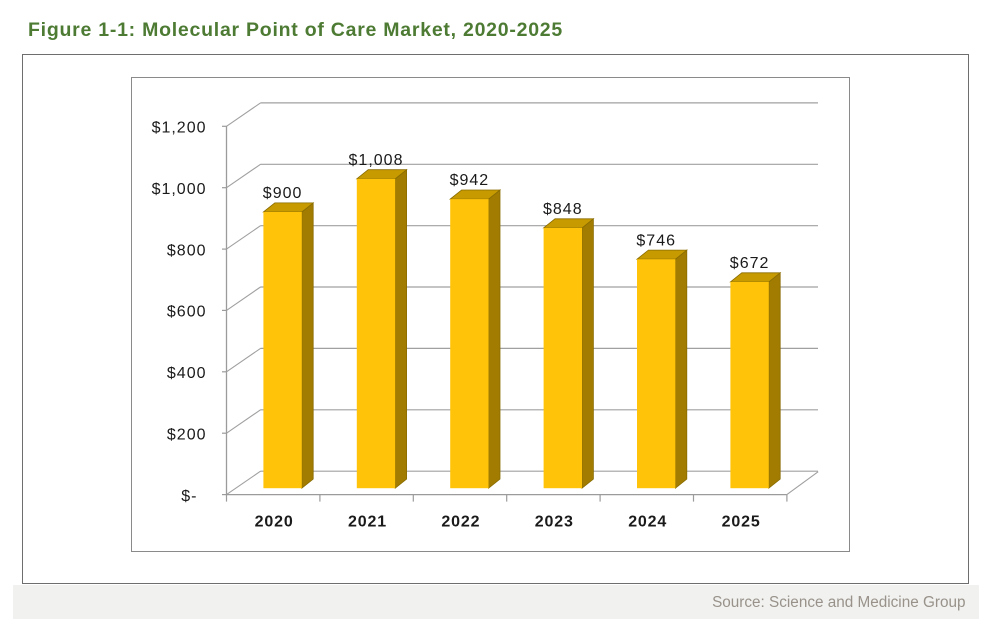 The height and width of the screenshot is (625, 994). What do you see at coordinates (283, 193) in the screenshot?
I see `svg-text: $900` at bounding box center [283, 193].